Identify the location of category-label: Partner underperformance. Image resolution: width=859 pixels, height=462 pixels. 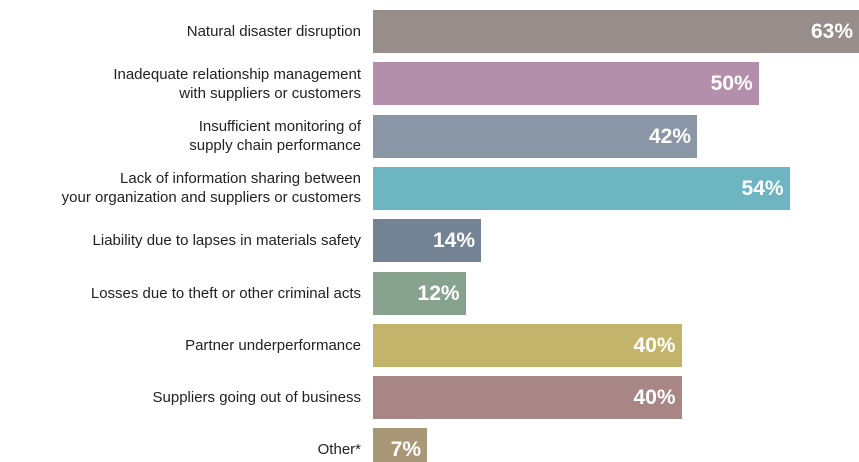
(273, 345).